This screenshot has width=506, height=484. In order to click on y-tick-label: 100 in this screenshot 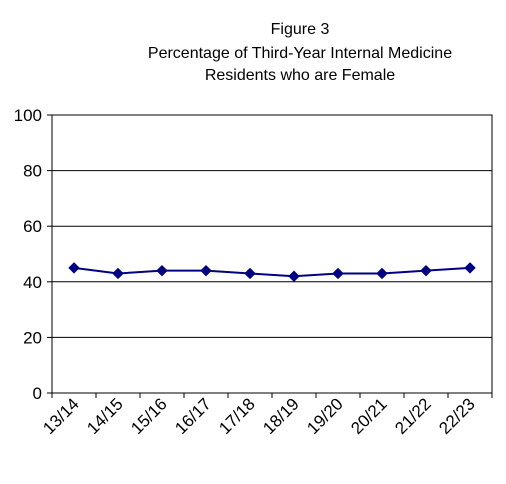, I will do `click(28, 115)`.